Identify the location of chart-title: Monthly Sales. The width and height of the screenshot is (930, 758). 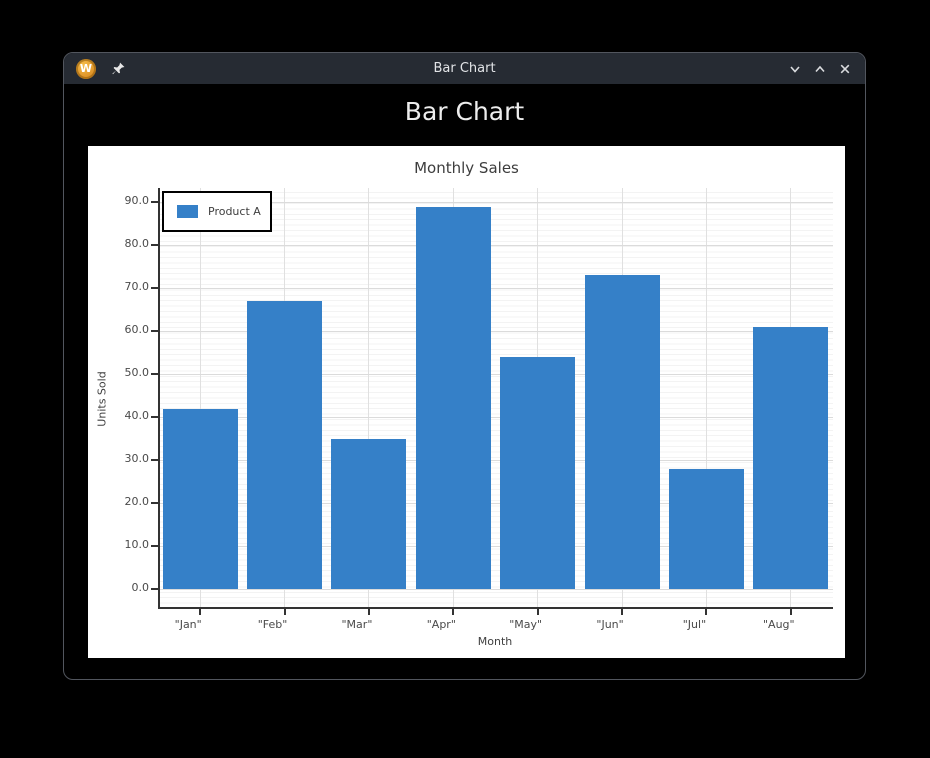
(466, 168).